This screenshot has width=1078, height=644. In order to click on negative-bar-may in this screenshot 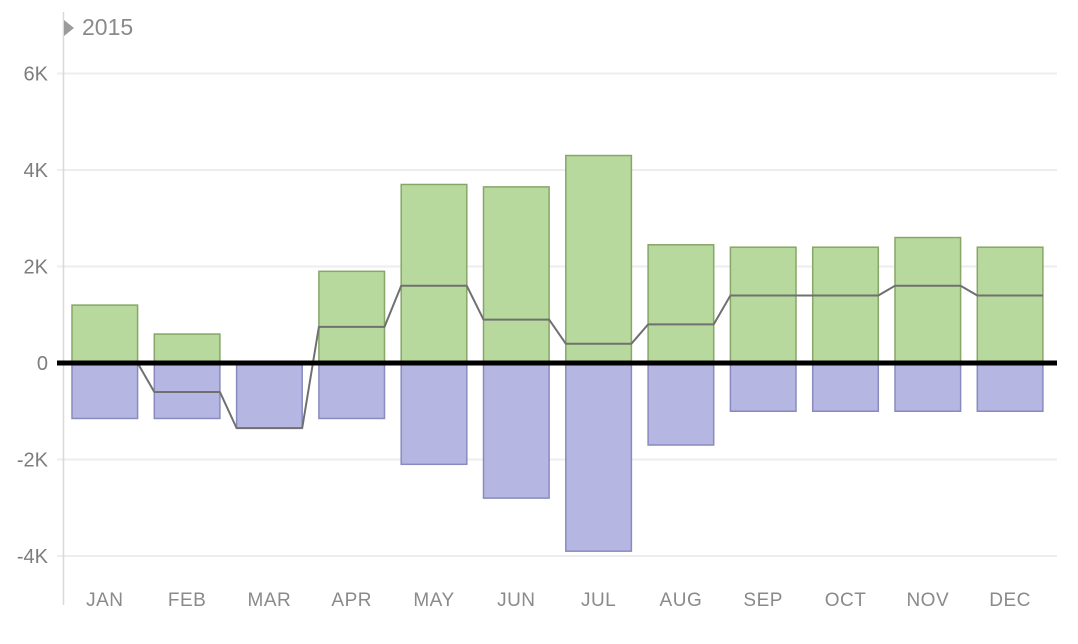, I will do `click(434, 414)`.